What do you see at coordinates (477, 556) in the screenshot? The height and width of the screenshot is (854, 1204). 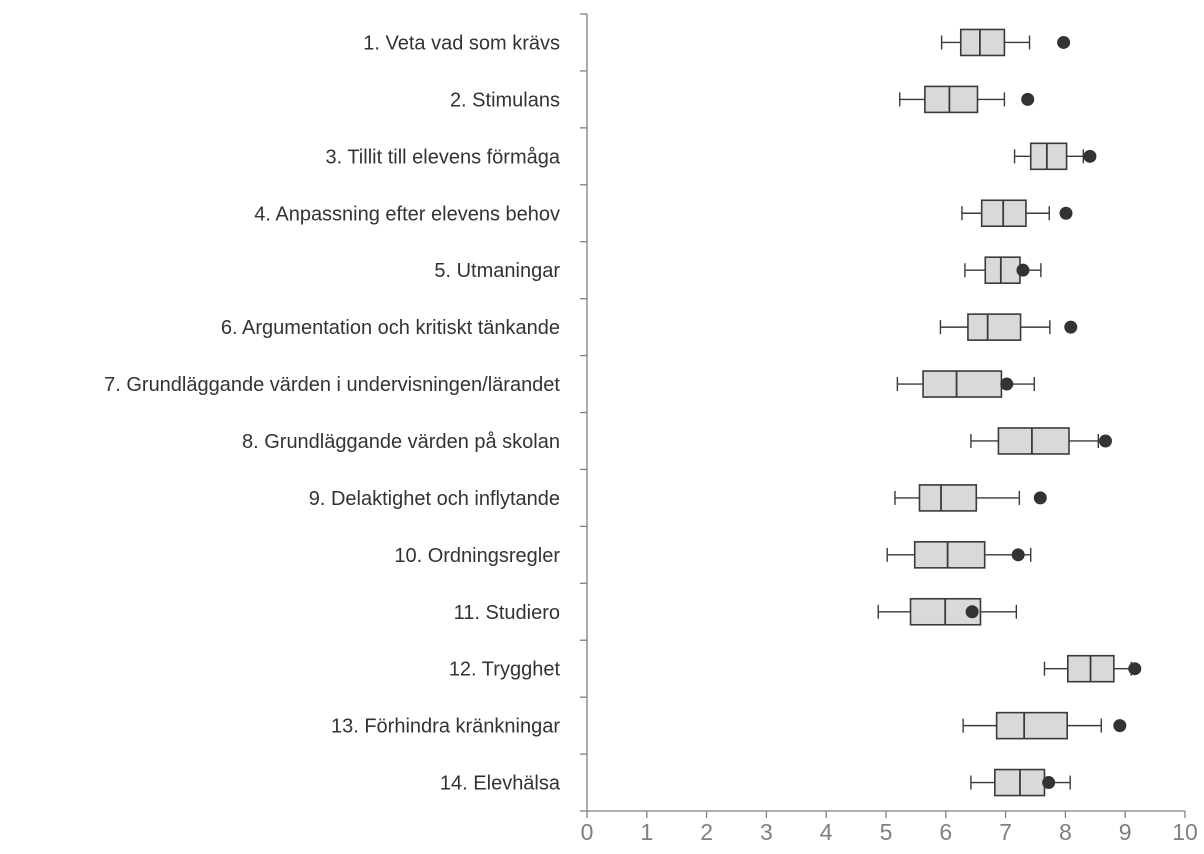 I see `category-label: 10. Ordningsregler` at bounding box center [477, 556].